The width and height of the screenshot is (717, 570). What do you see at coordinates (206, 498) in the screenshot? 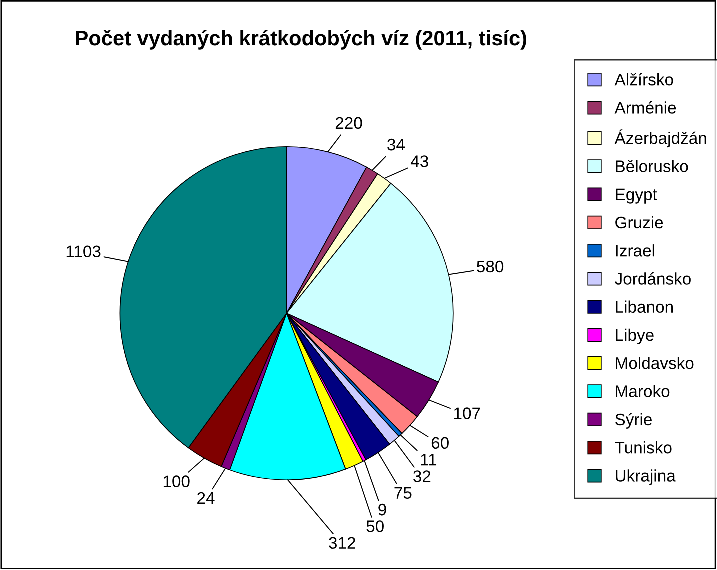
I see `data-label: 24` at bounding box center [206, 498].